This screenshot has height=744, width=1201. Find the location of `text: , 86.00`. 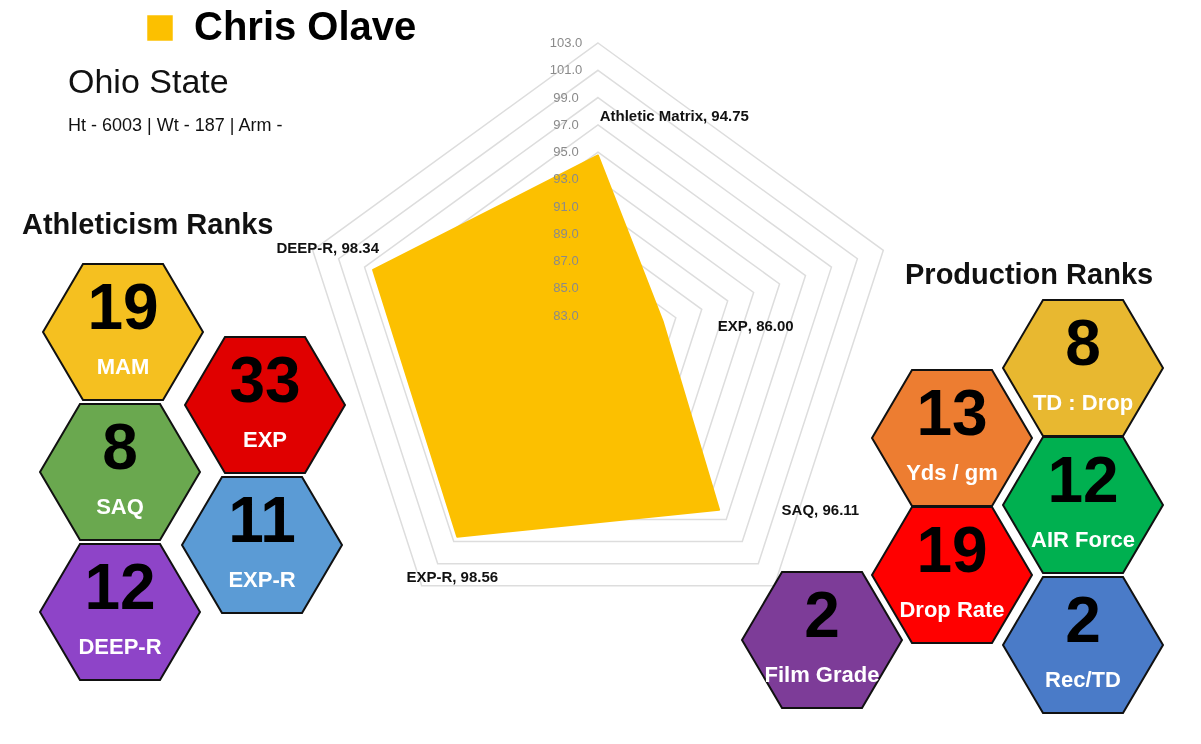

text: , 86.00 is located at coordinates (770, 325).